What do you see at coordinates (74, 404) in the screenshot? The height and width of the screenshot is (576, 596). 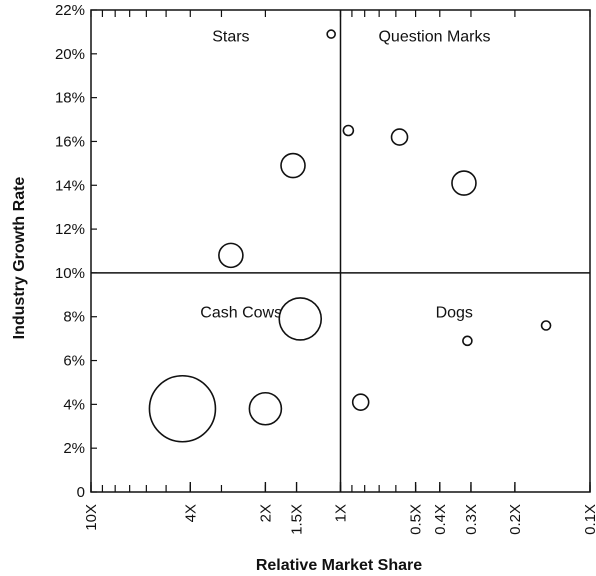 I see `y-tick-label: 4%` at bounding box center [74, 404].